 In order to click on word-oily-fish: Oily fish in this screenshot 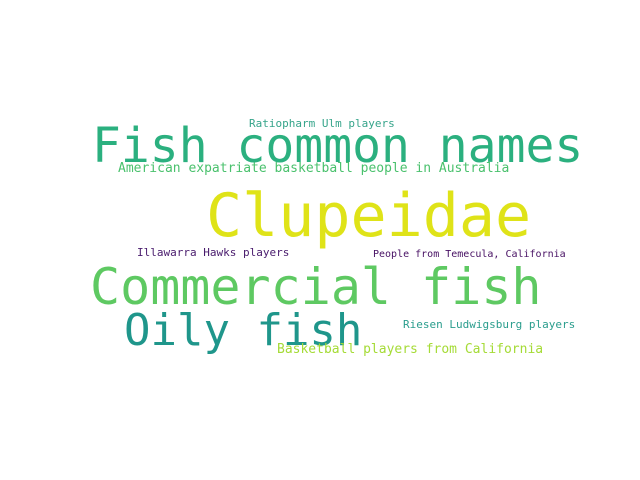, I will do `click(243, 330)`.